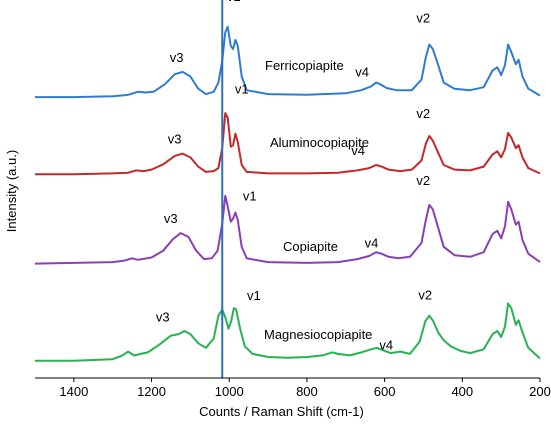  Describe the element at coordinates (362, 72) in the screenshot. I see `peak-label-v4-ferricopiapite: v4` at that location.